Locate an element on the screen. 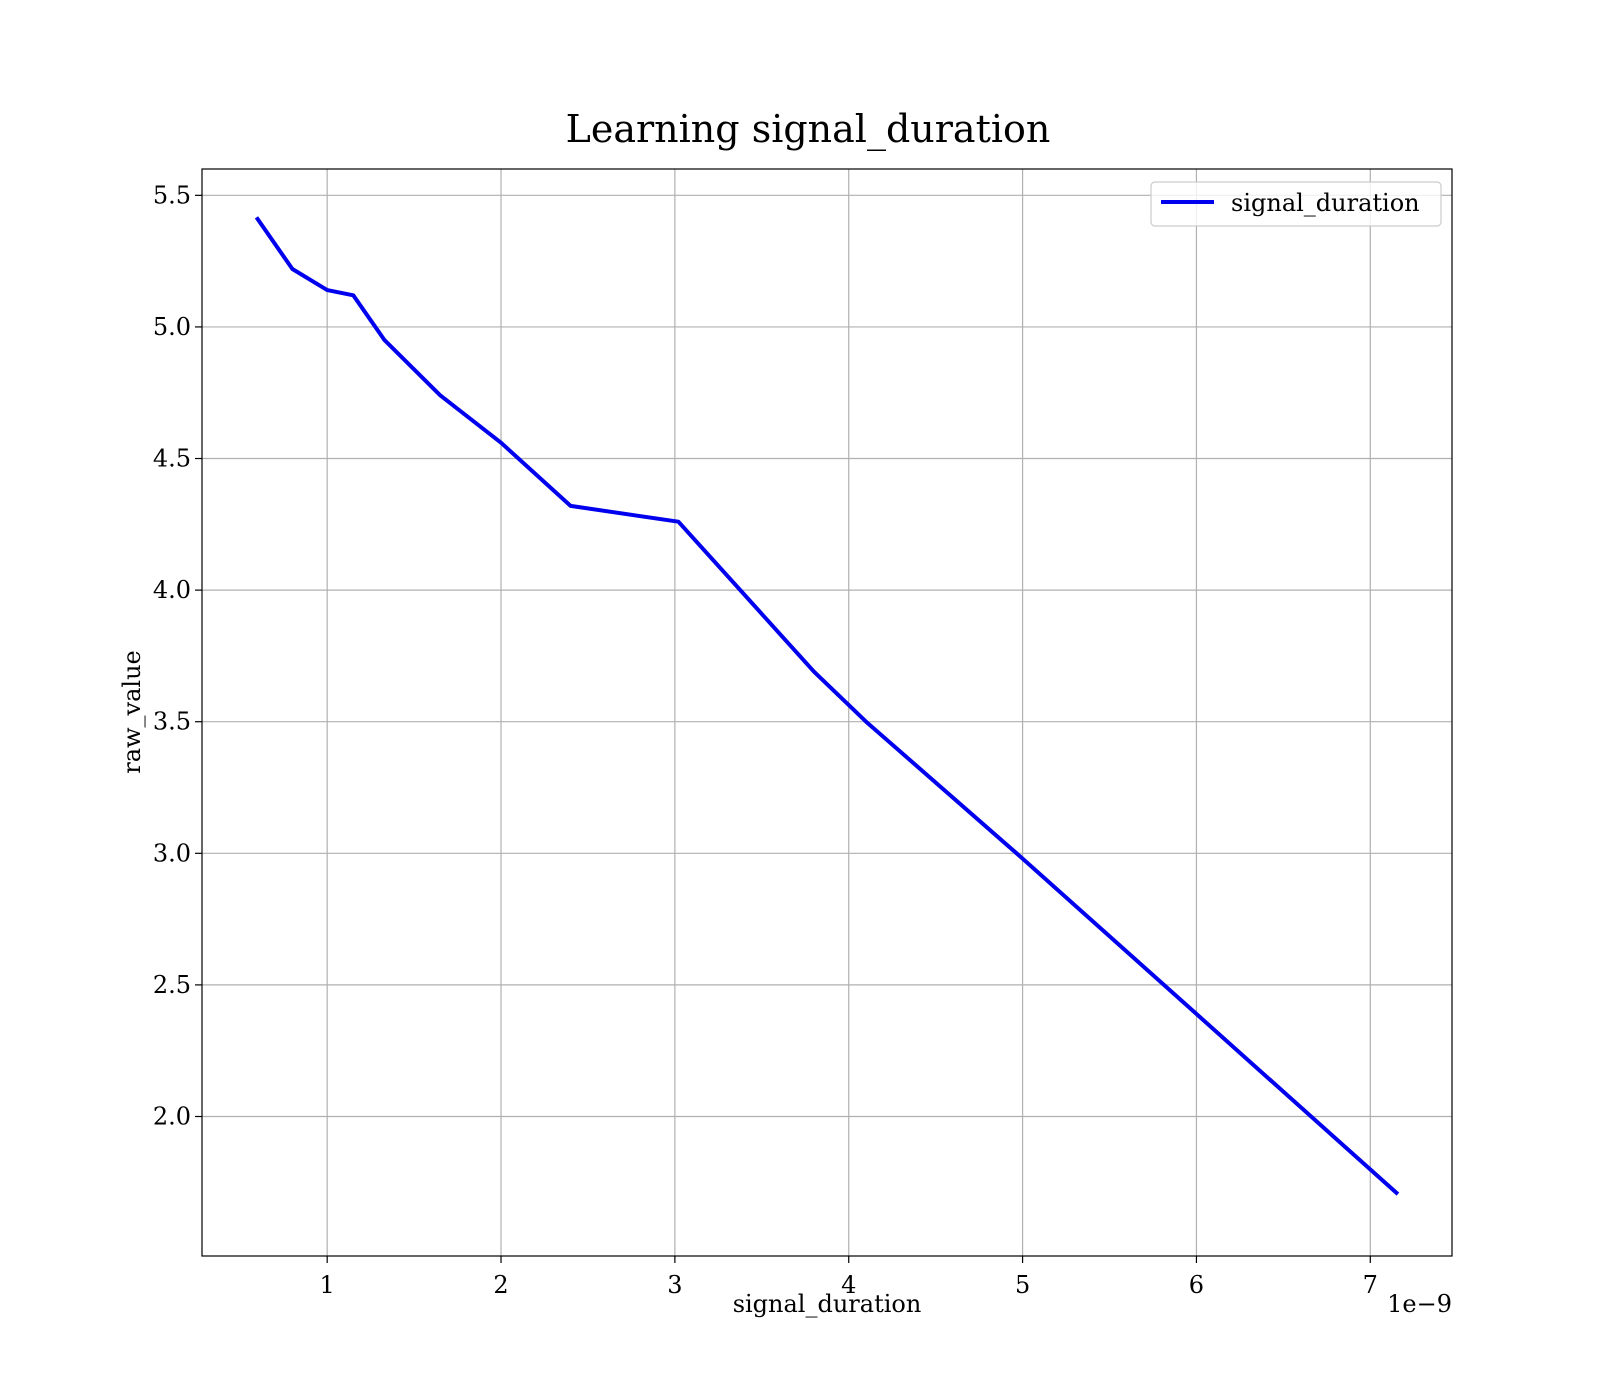 Image resolution: width=1600 pixels, height=1400 pixels. y-tick-label: 2.0 is located at coordinates (172, 1117).